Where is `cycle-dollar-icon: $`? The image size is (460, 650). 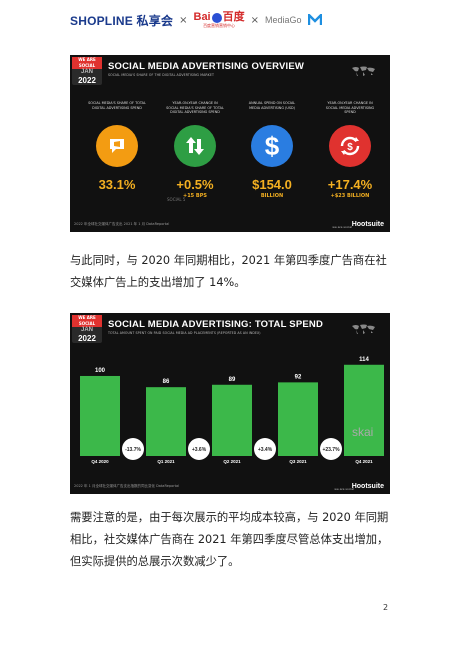
cycle-dollar-icon: $ is located at coordinates (350, 146).